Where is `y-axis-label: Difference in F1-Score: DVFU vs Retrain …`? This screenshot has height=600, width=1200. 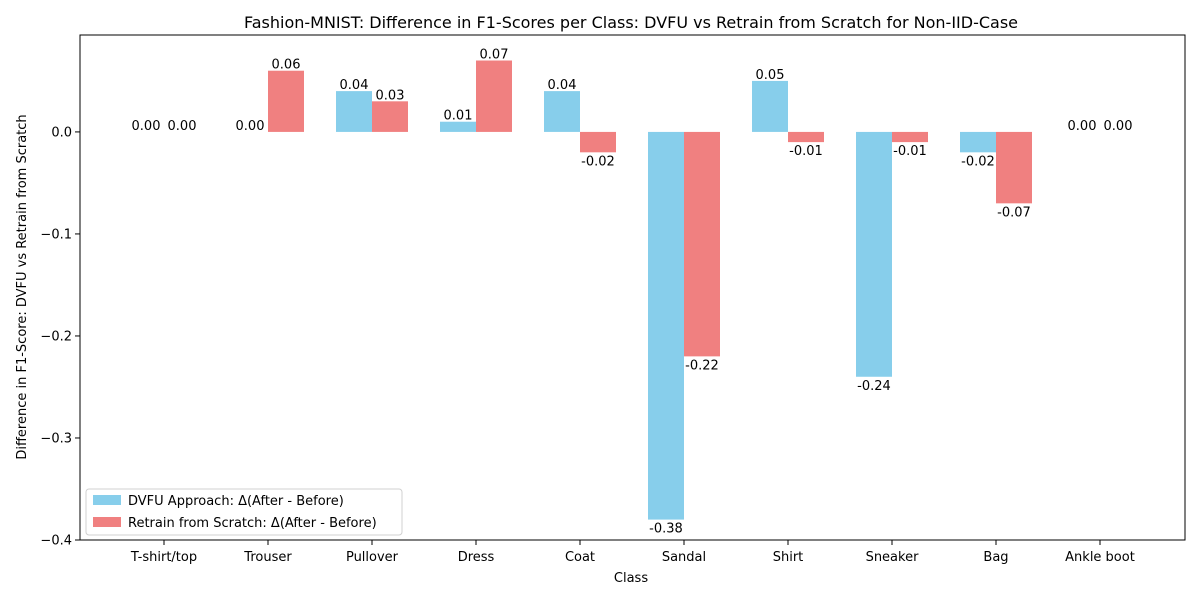 y-axis-label: Difference in F1-Score: DVFU vs Retrain … is located at coordinates (22, 286).